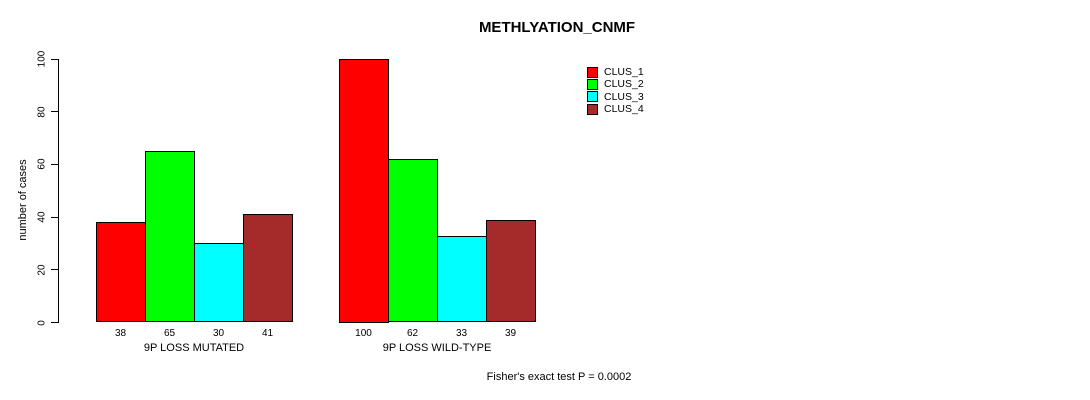 The height and width of the screenshot is (400, 1090). What do you see at coordinates (364, 191) in the screenshot?
I see `bar-clus_1-group2` at bounding box center [364, 191].